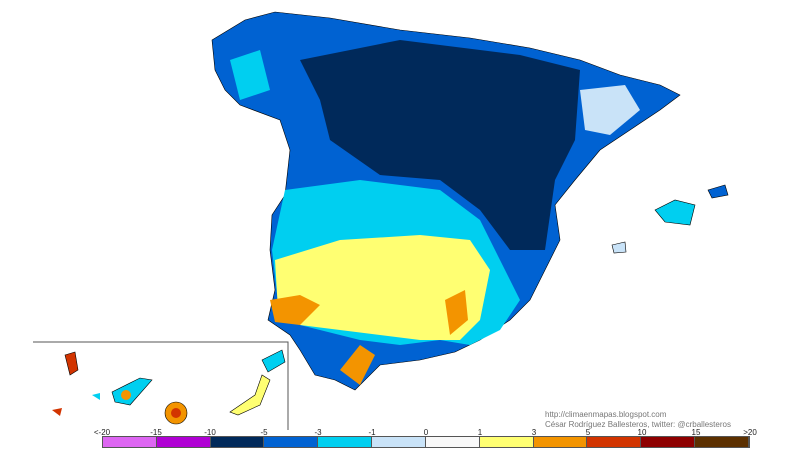 This screenshot has width=800, height=450. I want to click on legend-tick-label: -10, so click(210, 432).